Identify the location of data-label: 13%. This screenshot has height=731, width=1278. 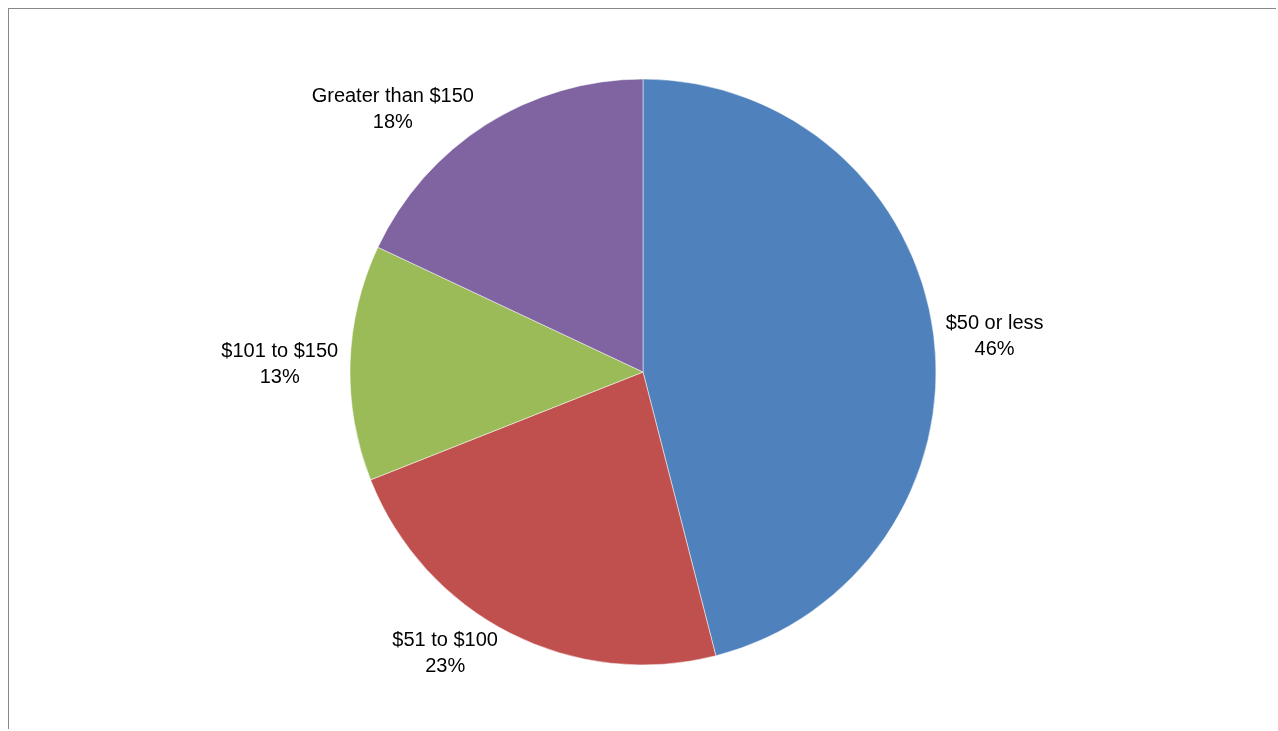
(279, 375).